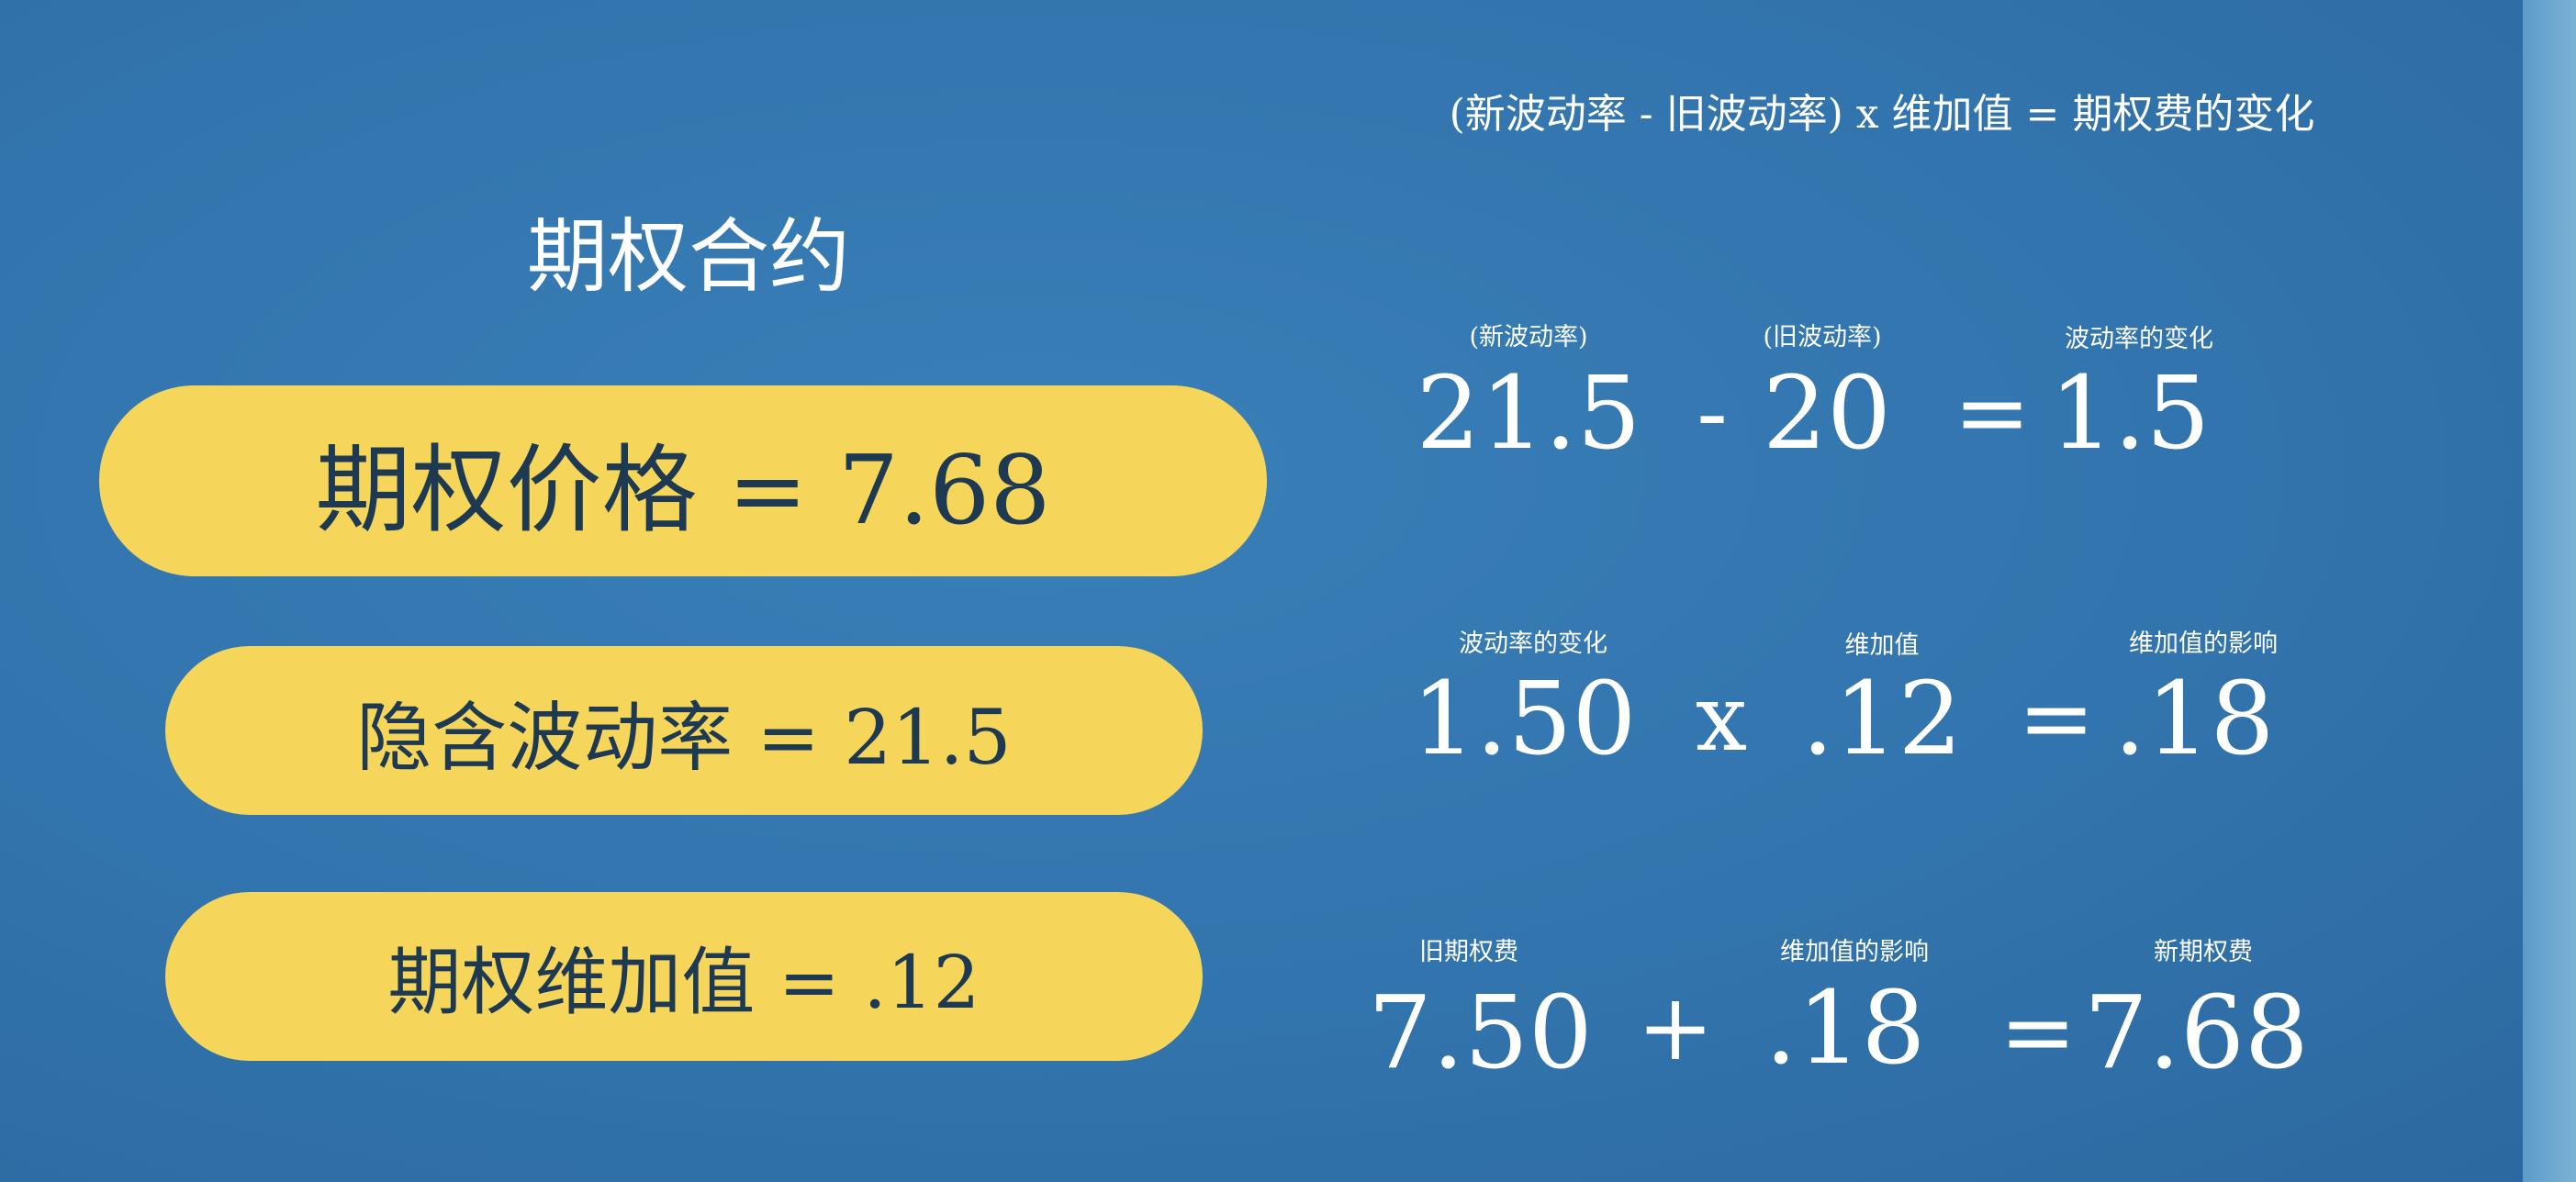  Describe the element at coordinates (1845, 1028) in the screenshot. I see `row3-value-vega-impact: .18` at that location.